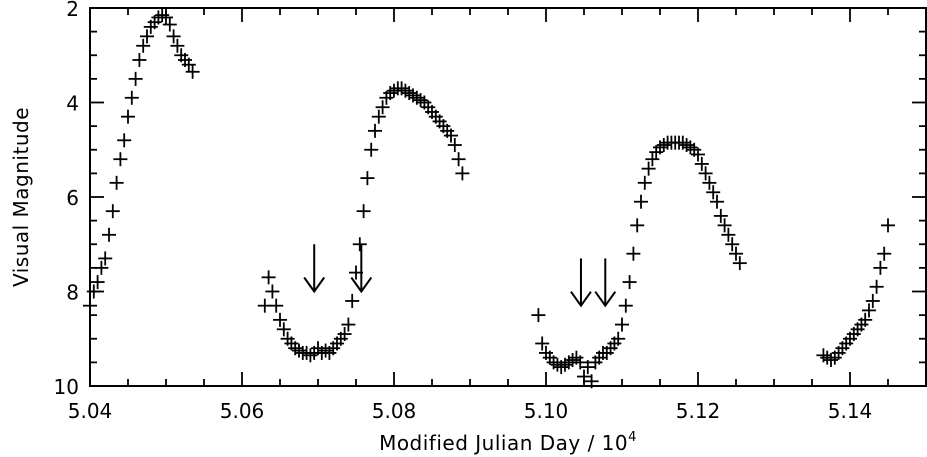 The height and width of the screenshot is (457, 927). What do you see at coordinates (508, 442) in the screenshot?
I see `x-axis-label: Modified Julian Day / 104` at bounding box center [508, 442].